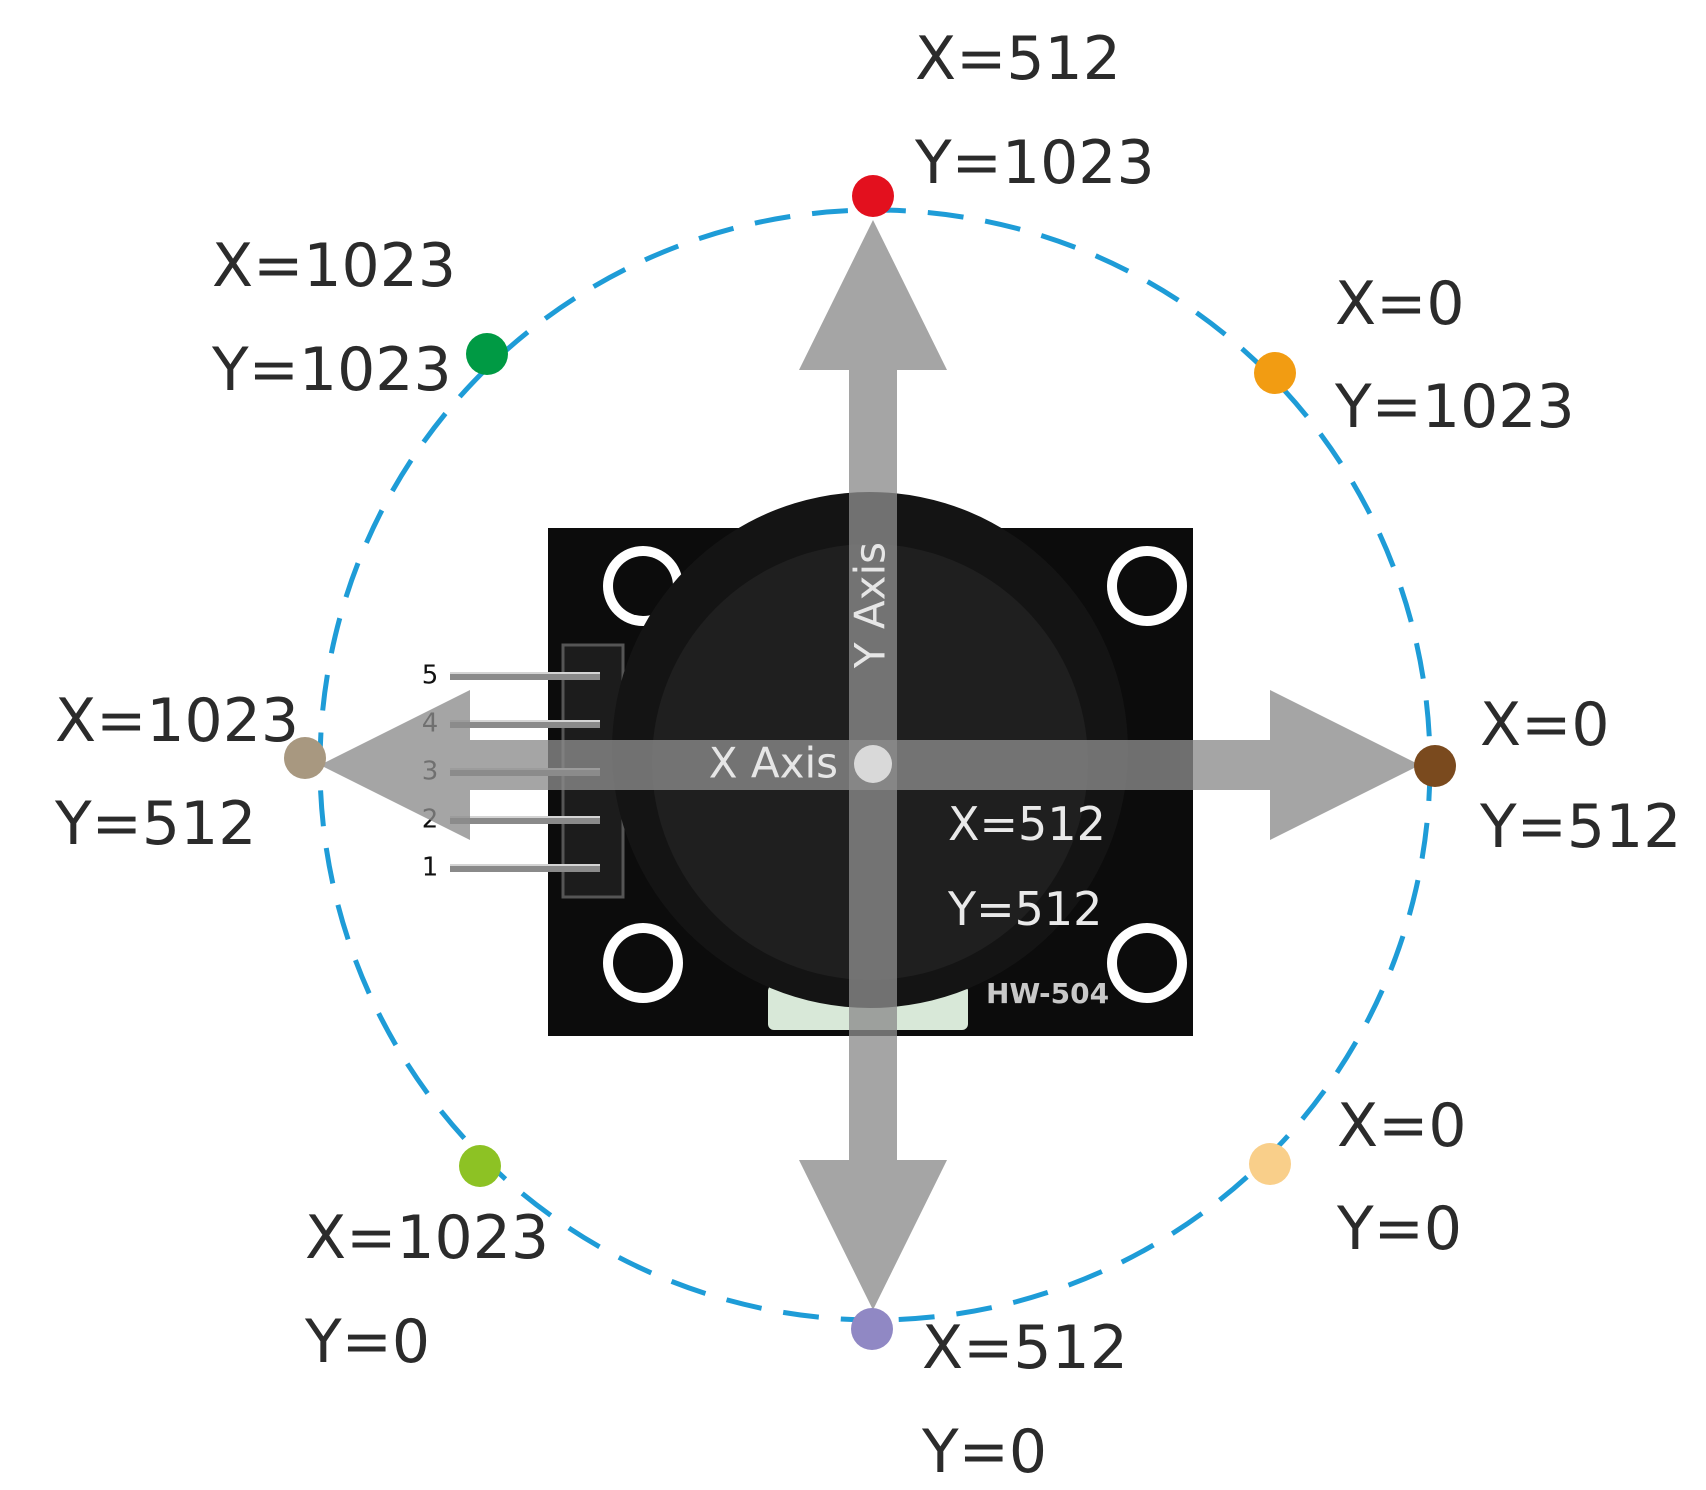 This screenshot has height=1490, width=1706. I want to click on up-x-value: X=512, so click(1018, 59).